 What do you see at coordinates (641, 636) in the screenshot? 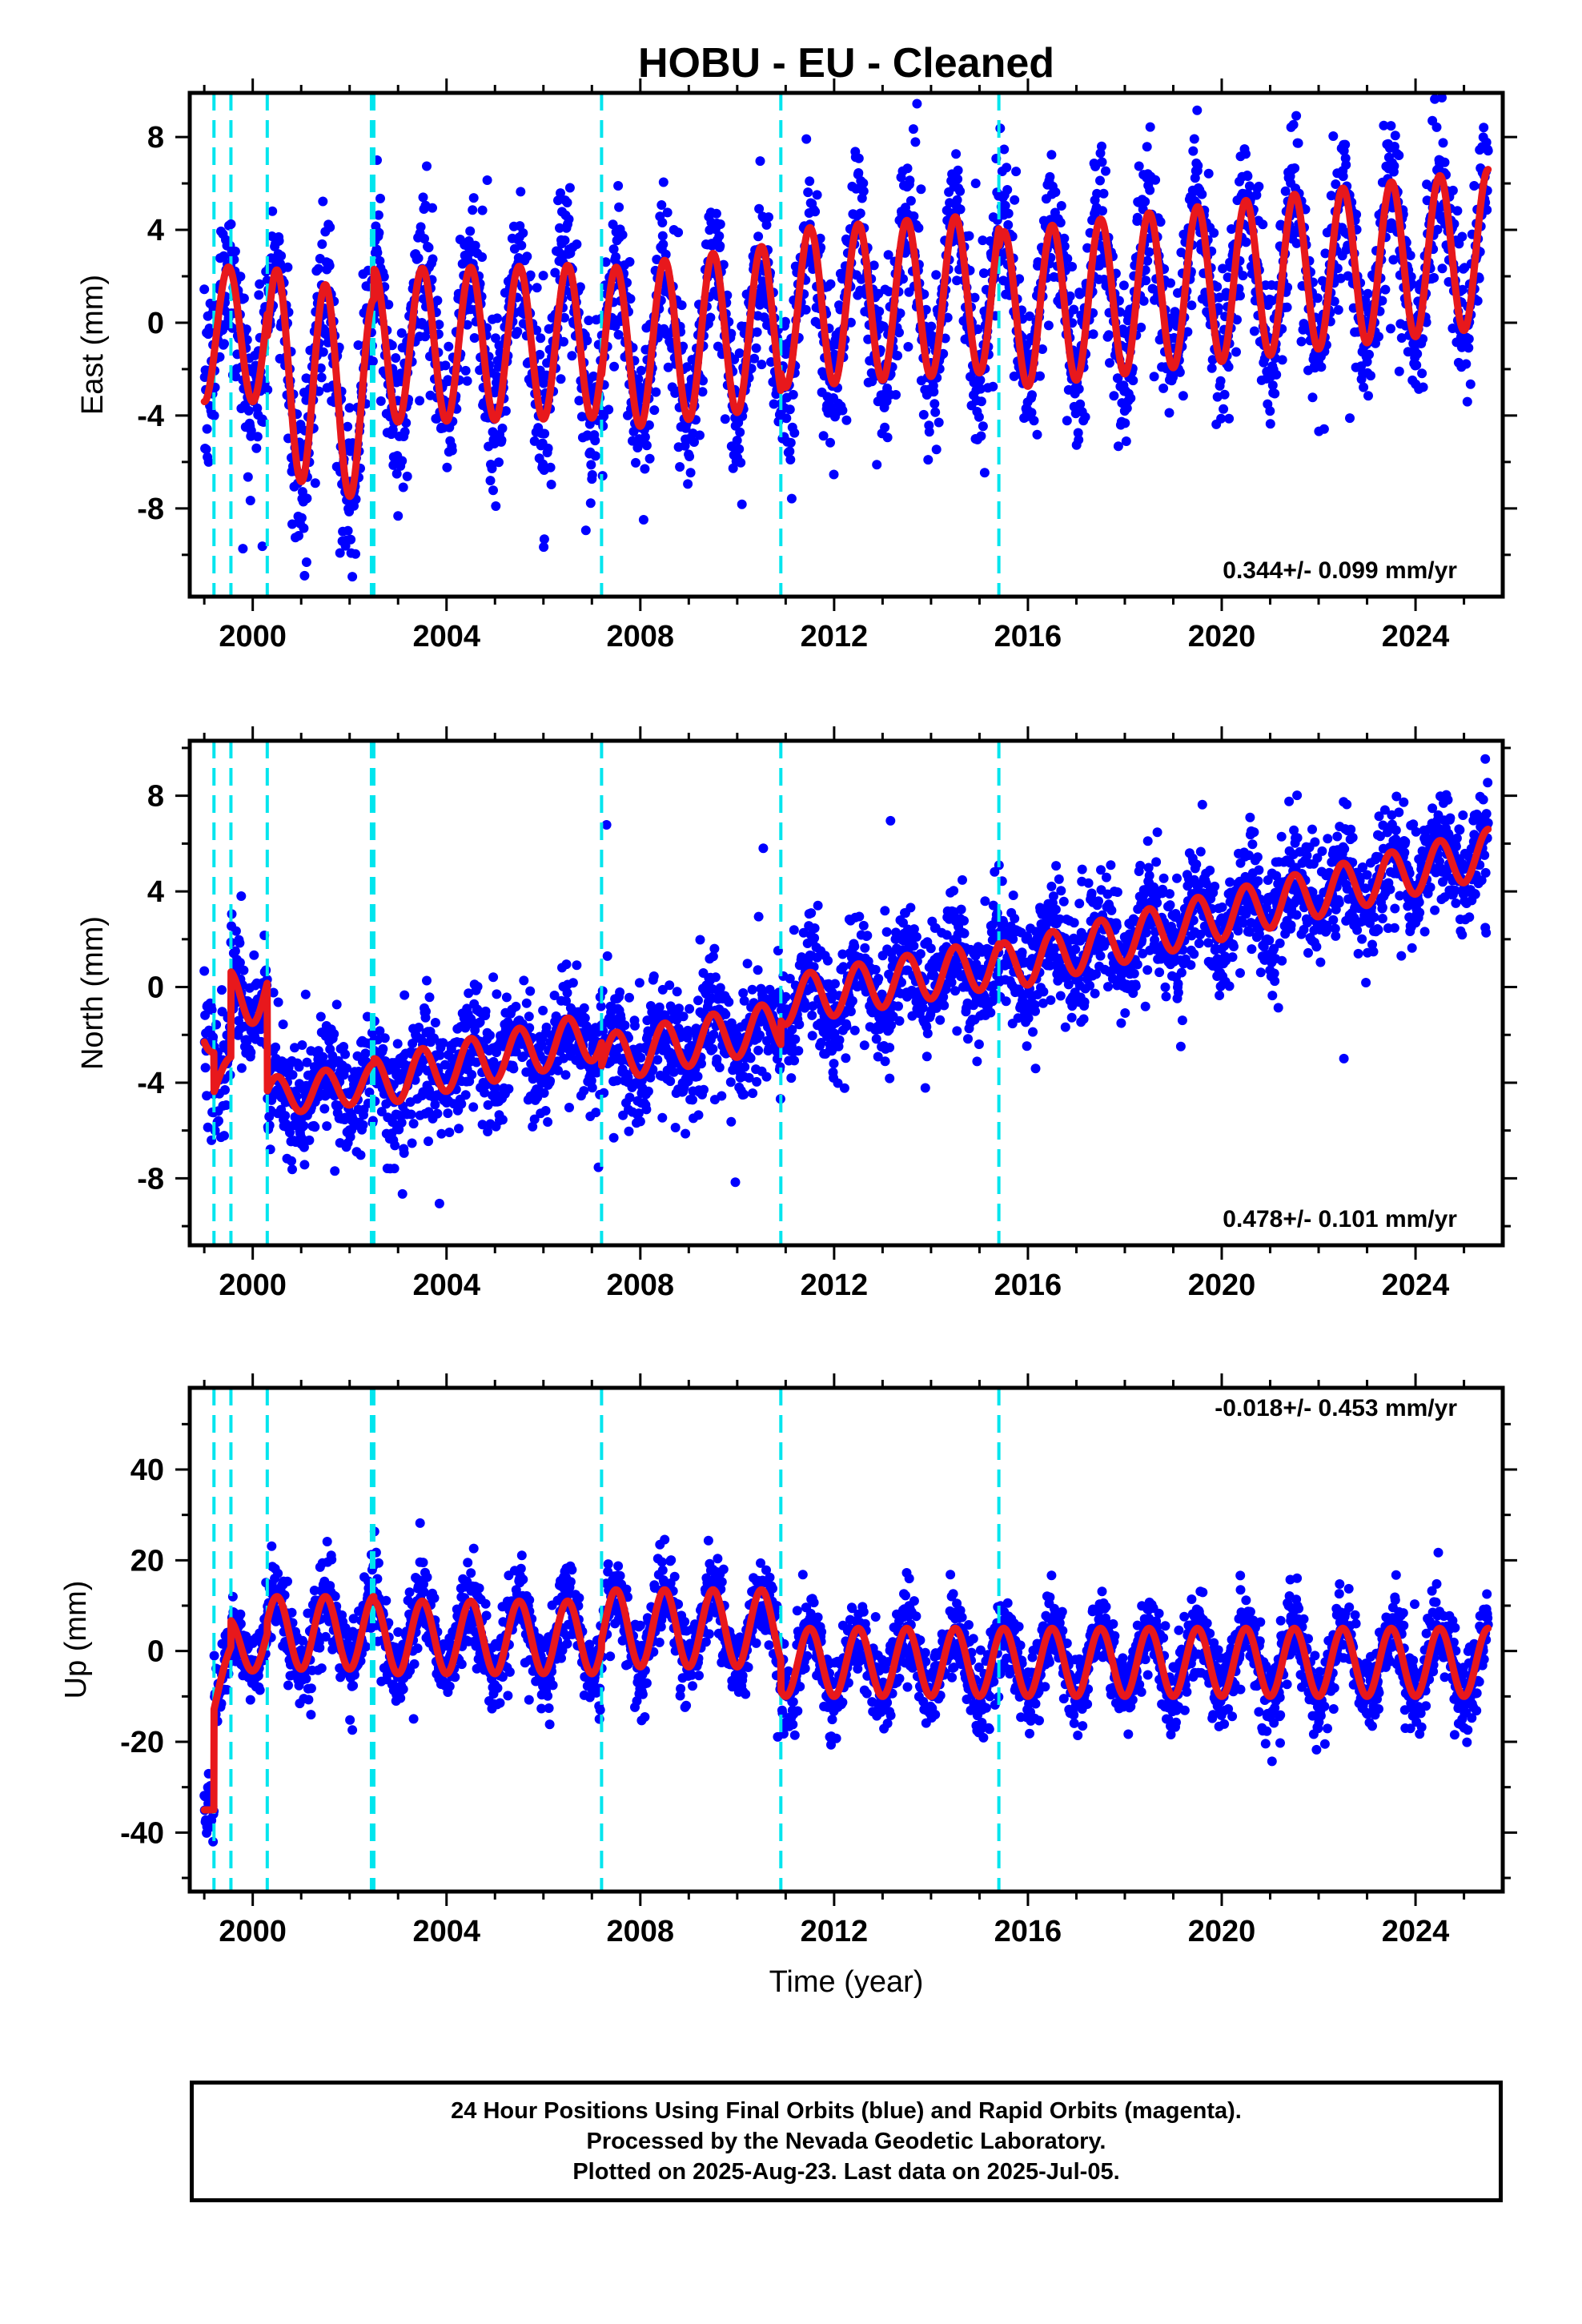
I see `x-tick-label: 2008` at bounding box center [641, 636].